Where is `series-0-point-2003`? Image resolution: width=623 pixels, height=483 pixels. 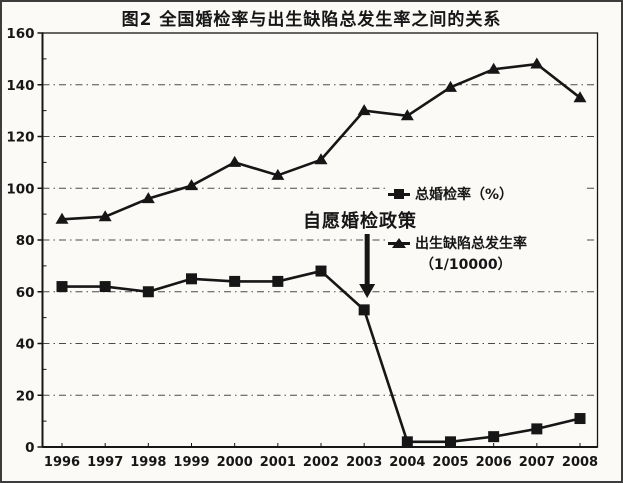
series-0-point-2003 is located at coordinates (364, 310).